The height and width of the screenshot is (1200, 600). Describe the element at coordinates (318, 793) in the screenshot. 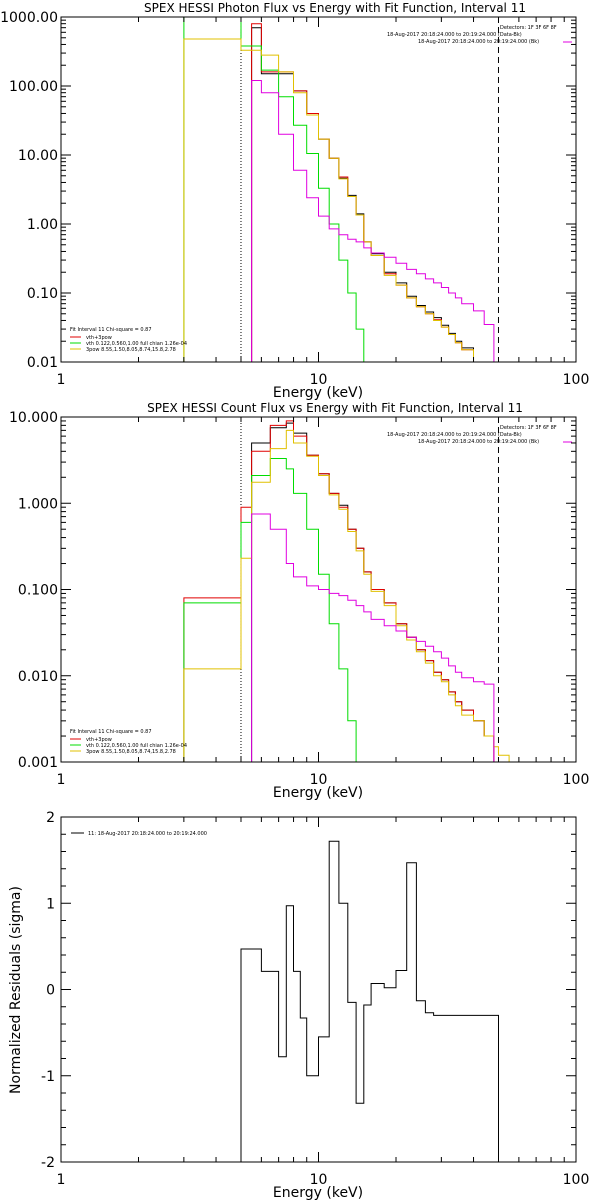

I see `count-x-axis-label: Energy (keV)` at that location.